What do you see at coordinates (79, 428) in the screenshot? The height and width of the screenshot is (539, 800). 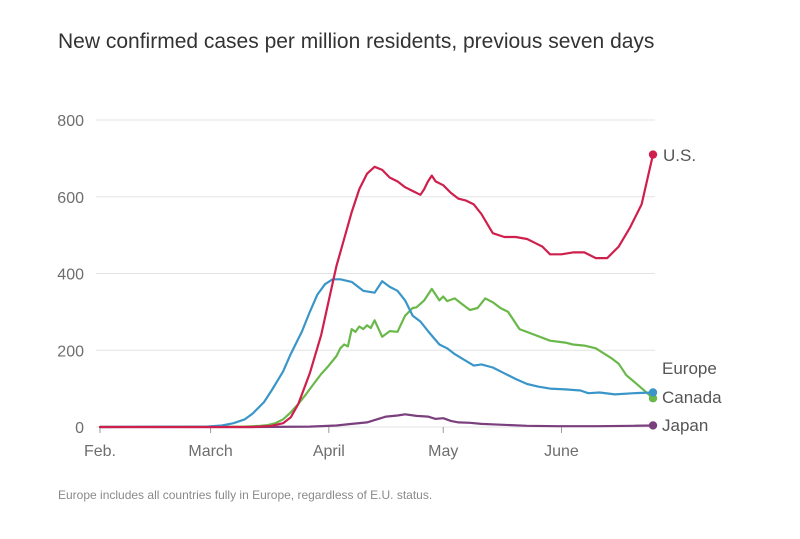 I see `y-tick-label: 0` at bounding box center [79, 428].